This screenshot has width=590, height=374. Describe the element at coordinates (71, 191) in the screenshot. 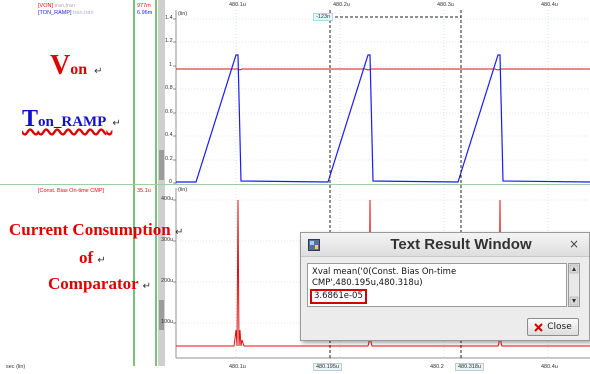

I see `legend-current: [Const. Bias On-time CMP]` at that location.